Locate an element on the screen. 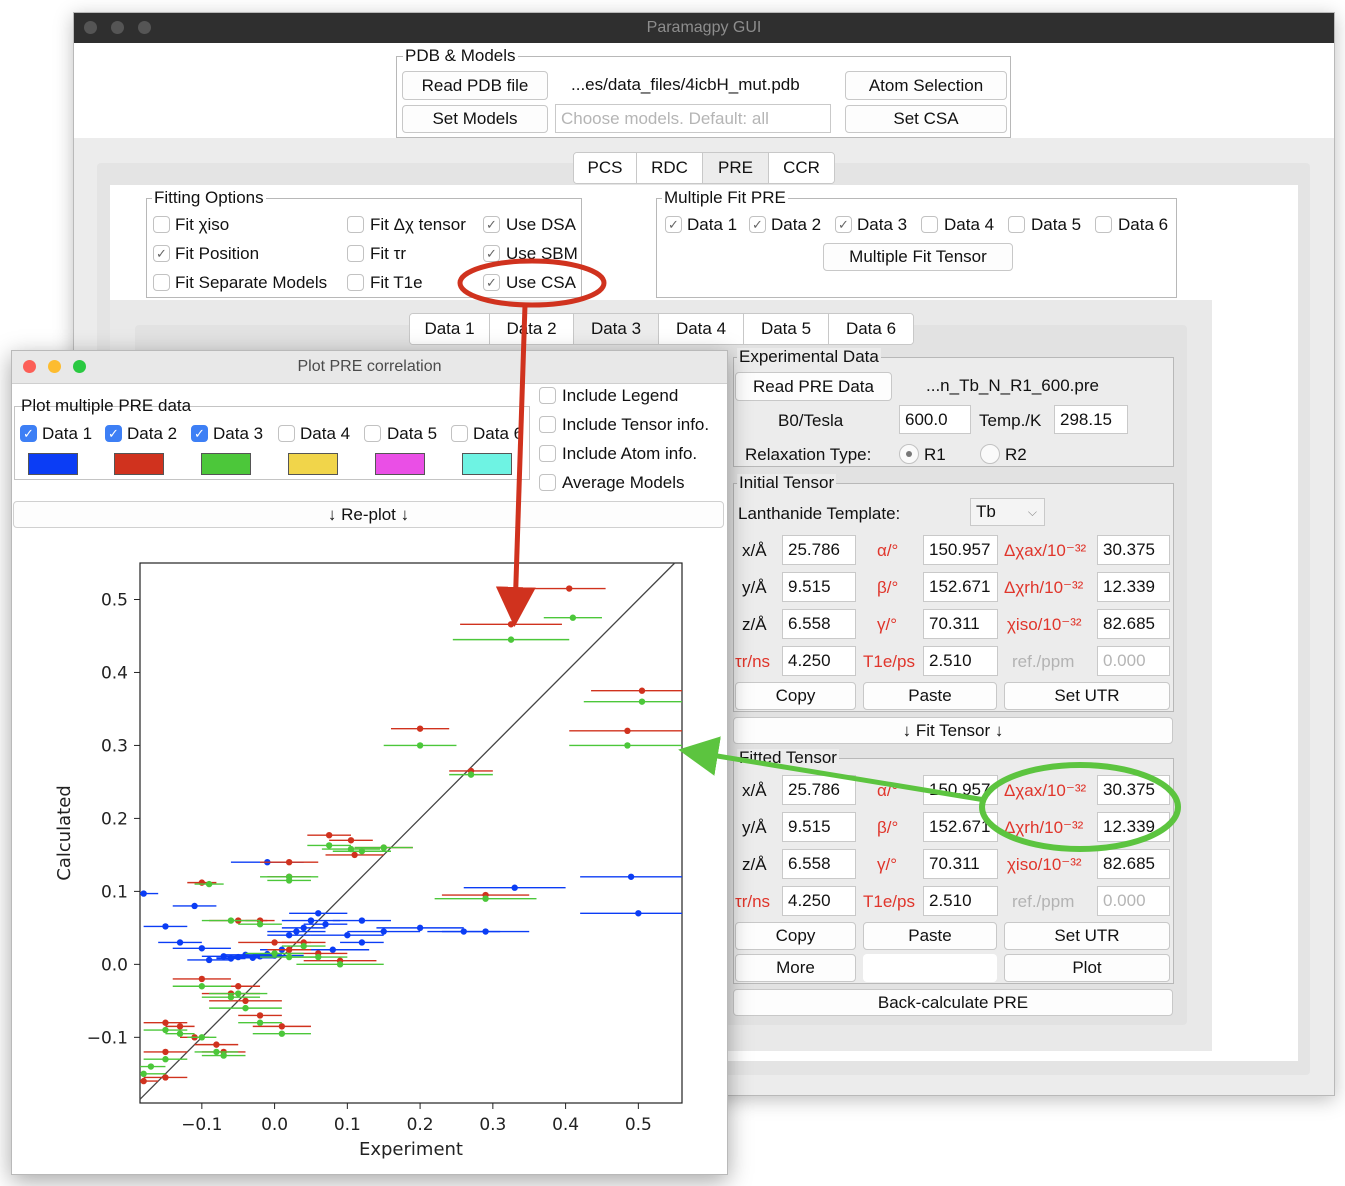  data6-color-swatch is located at coordinates (487, 464).